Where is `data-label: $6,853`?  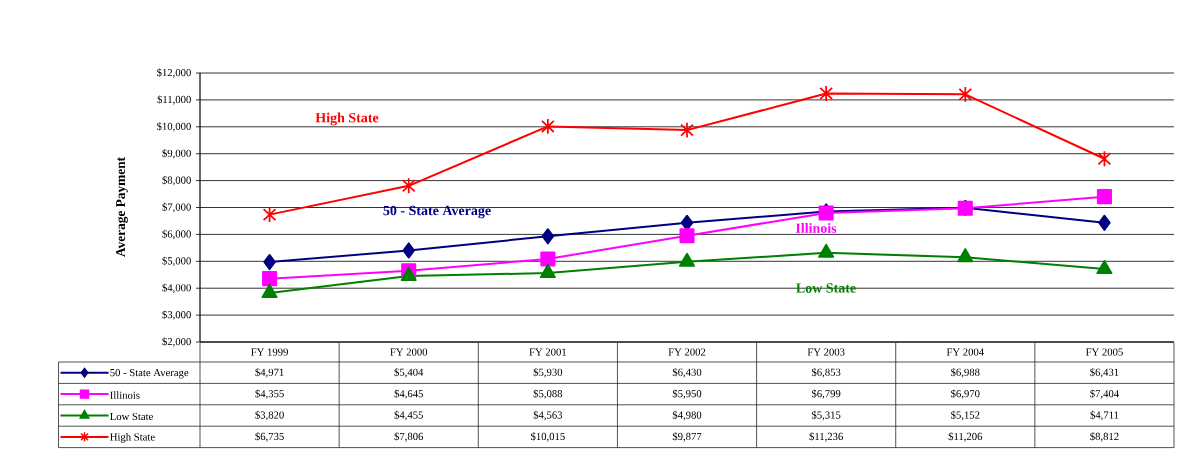 data-label: $6,853 is located at coordinates (826, 373).